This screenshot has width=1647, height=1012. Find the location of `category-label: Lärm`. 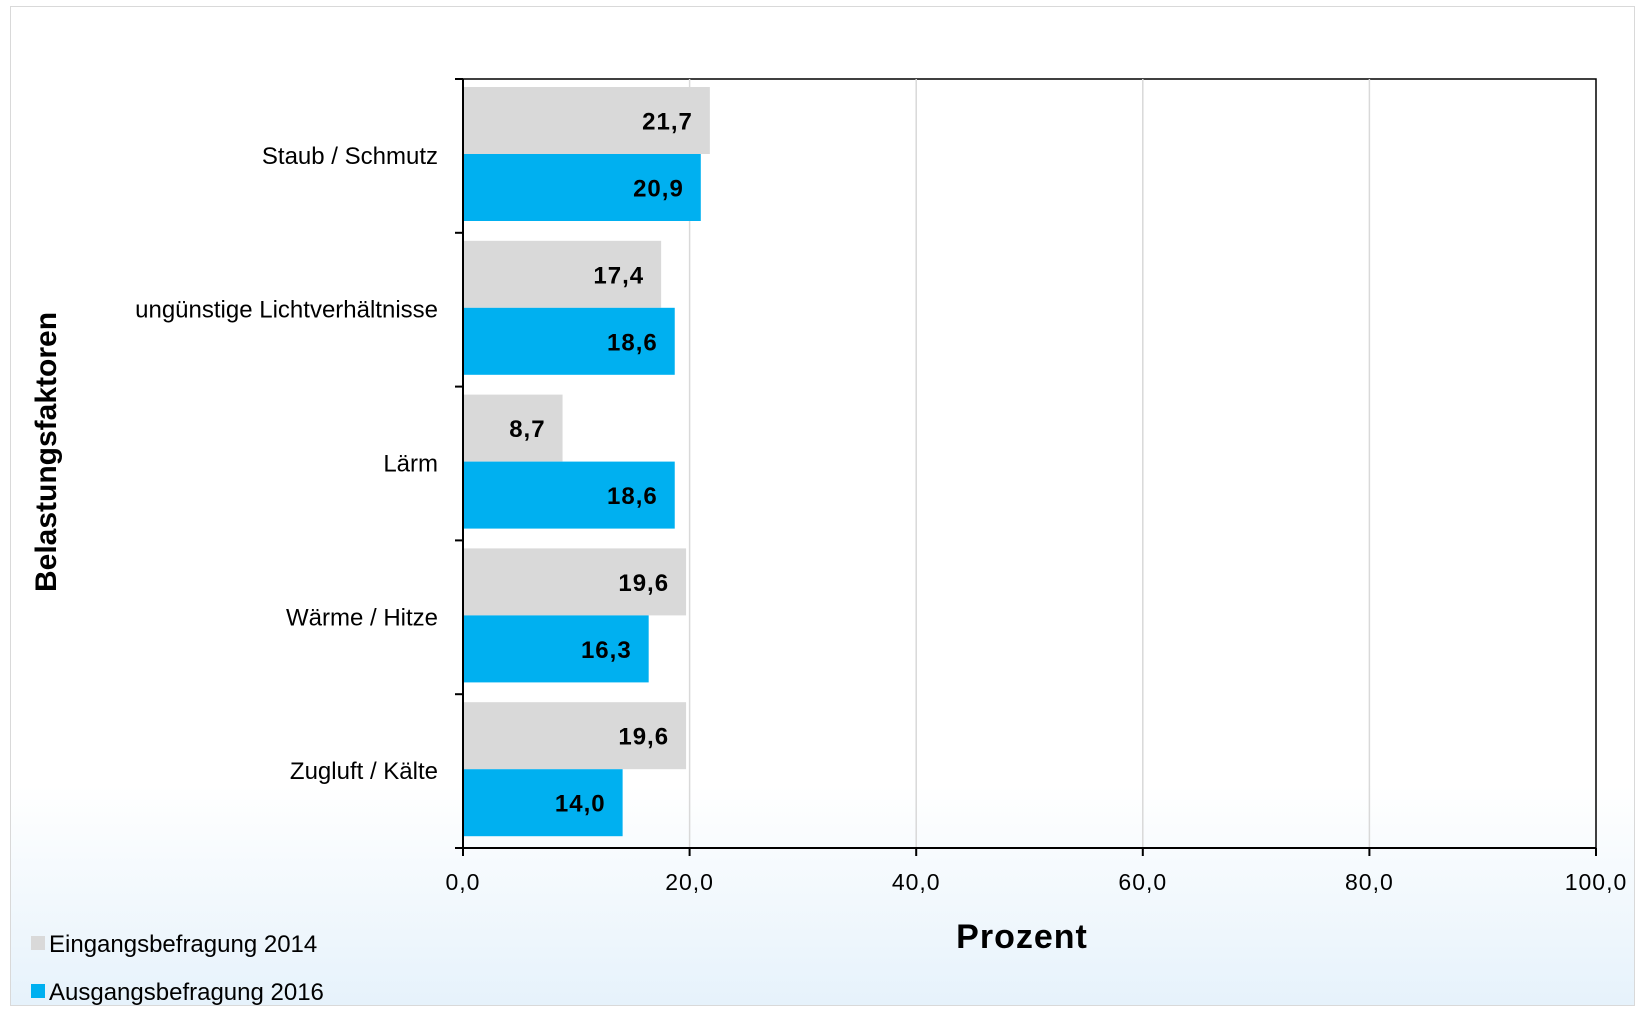

category-label: Lärm is located at coordinates (410, 464).